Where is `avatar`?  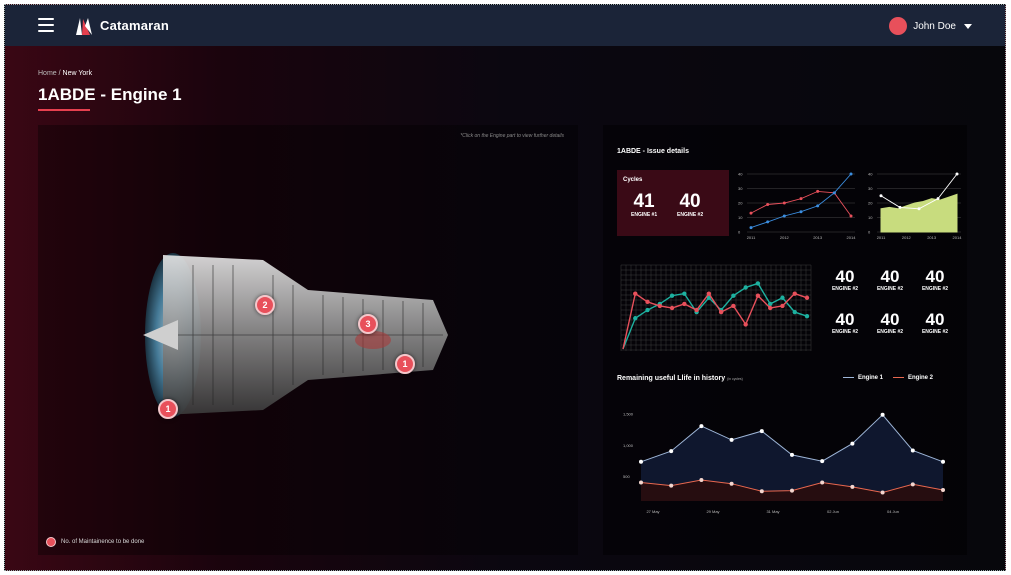 avatar is located at coordinates (898, 26).